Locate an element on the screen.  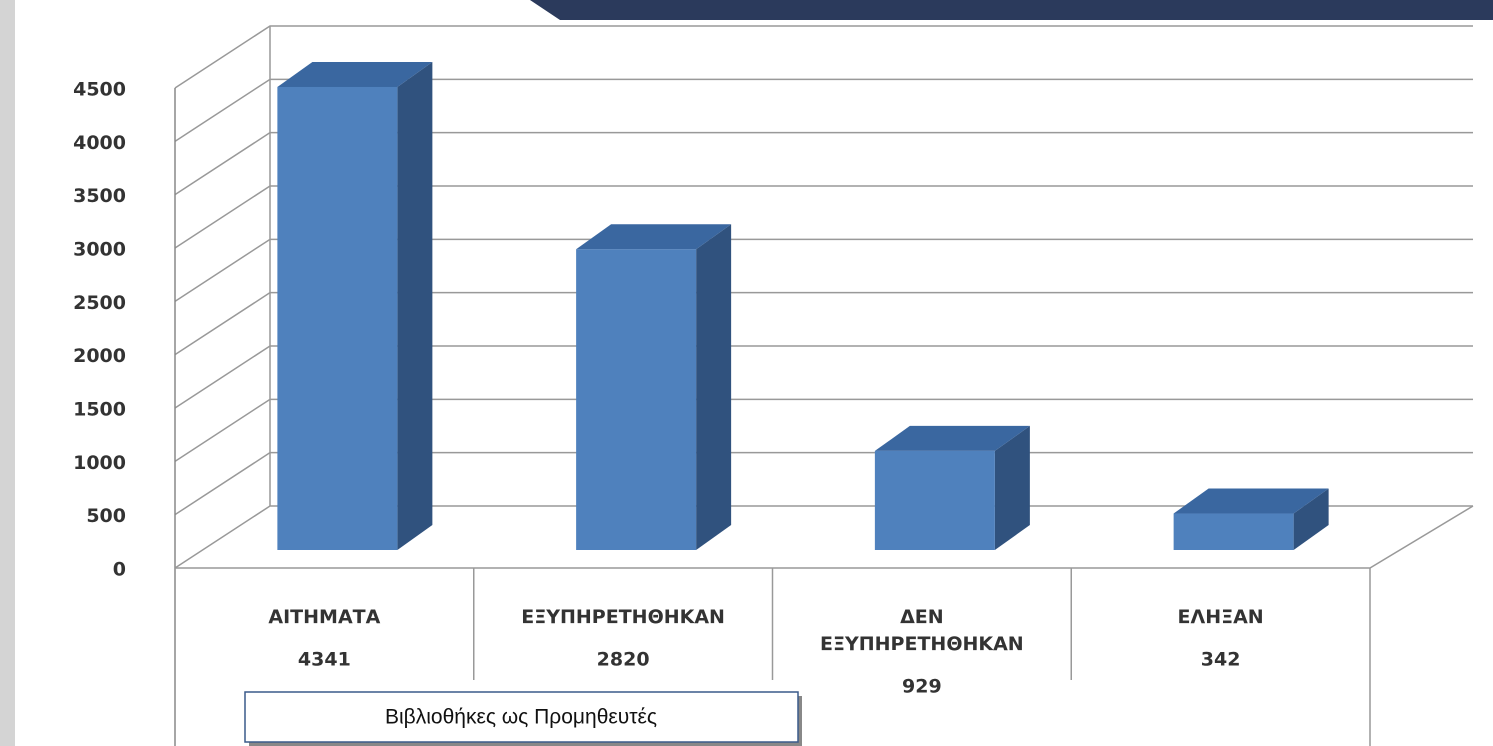
x-tick-label: ΑΙΤΗΜΑΤΑ is located at coordinates (324, 617).